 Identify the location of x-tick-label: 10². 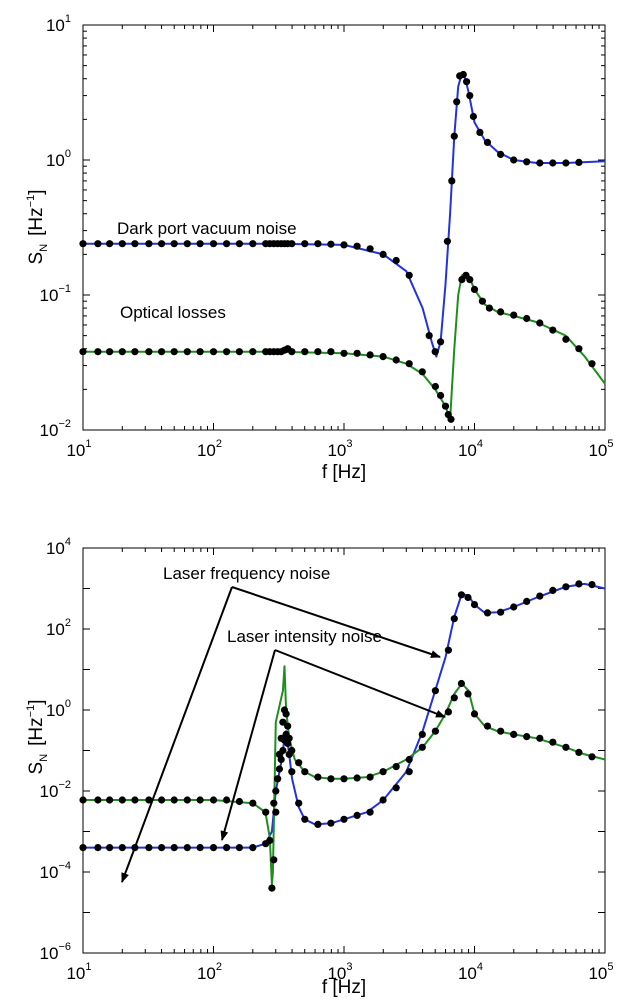
(209, 972).